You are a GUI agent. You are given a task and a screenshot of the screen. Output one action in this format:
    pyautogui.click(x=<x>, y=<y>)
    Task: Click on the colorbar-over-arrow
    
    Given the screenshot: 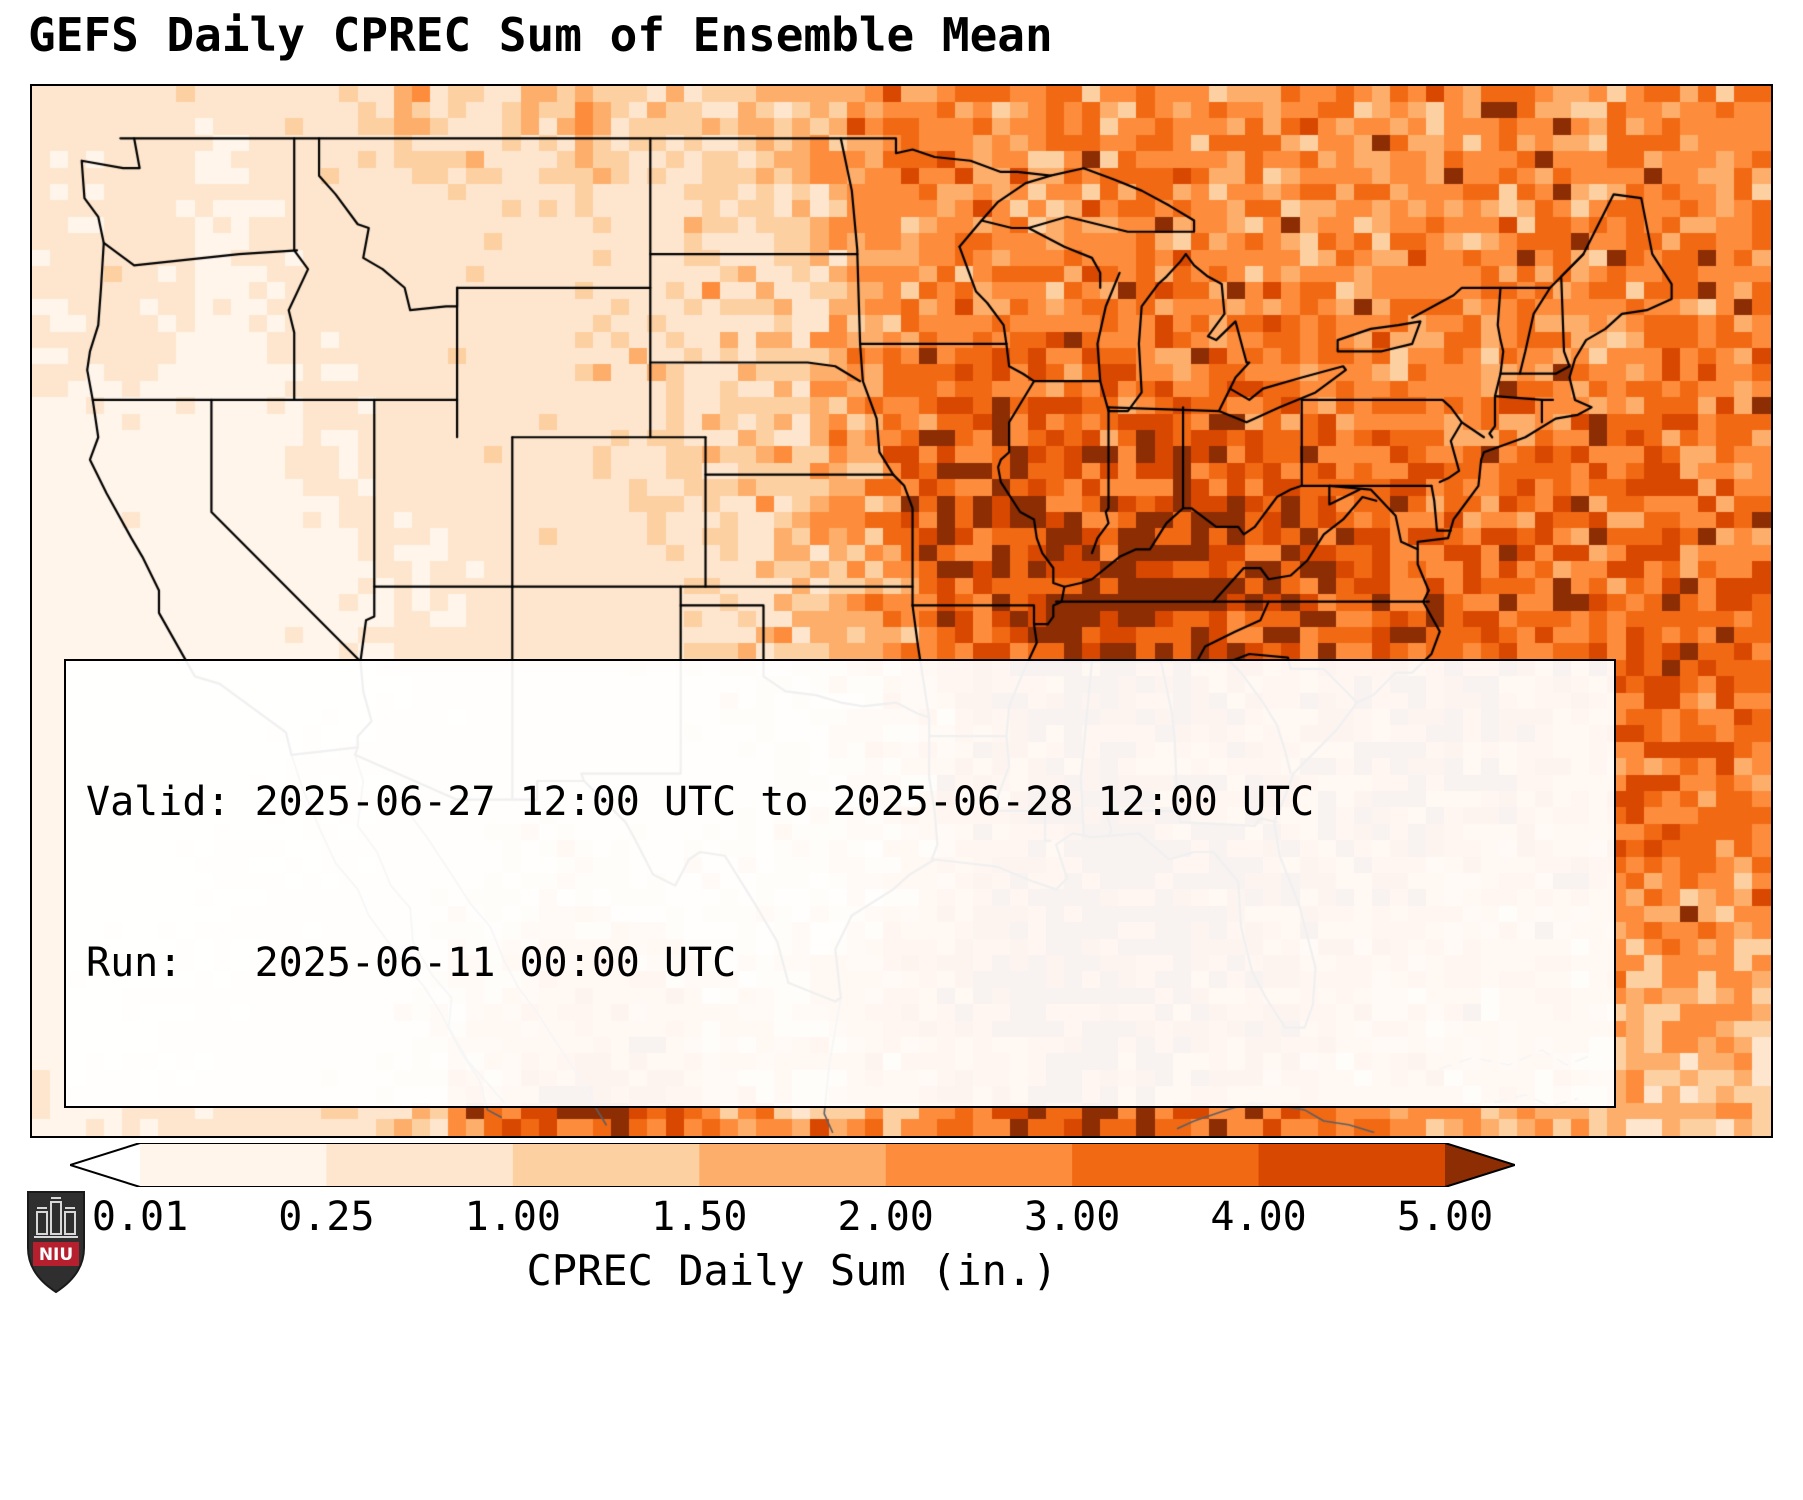 What is the action you would take?
    pyautogui.click(x=1480, y=1165)
    